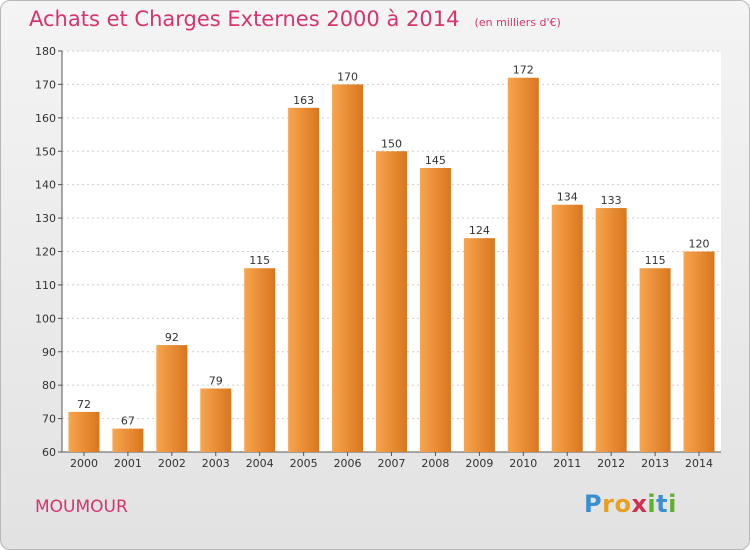  I want to click on bar-value-label: 124, so click(479, 230).